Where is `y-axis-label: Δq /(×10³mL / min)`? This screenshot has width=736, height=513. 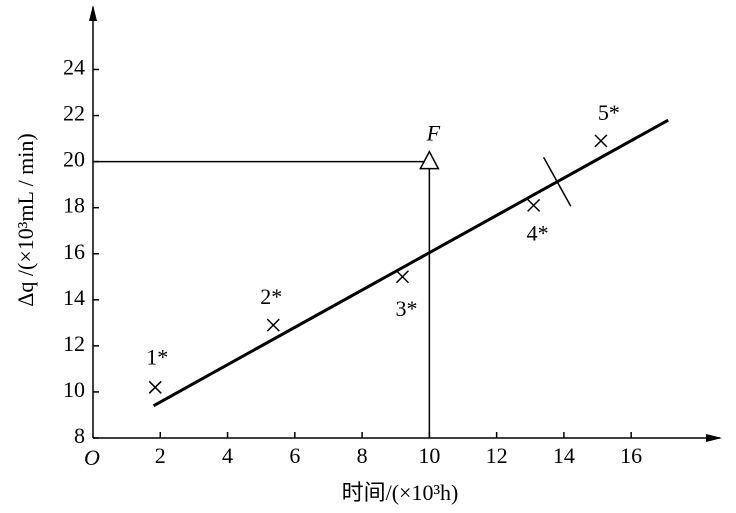
y-axis-label: Δq /(×10³mL / min) is located at coordinates (25, 220).